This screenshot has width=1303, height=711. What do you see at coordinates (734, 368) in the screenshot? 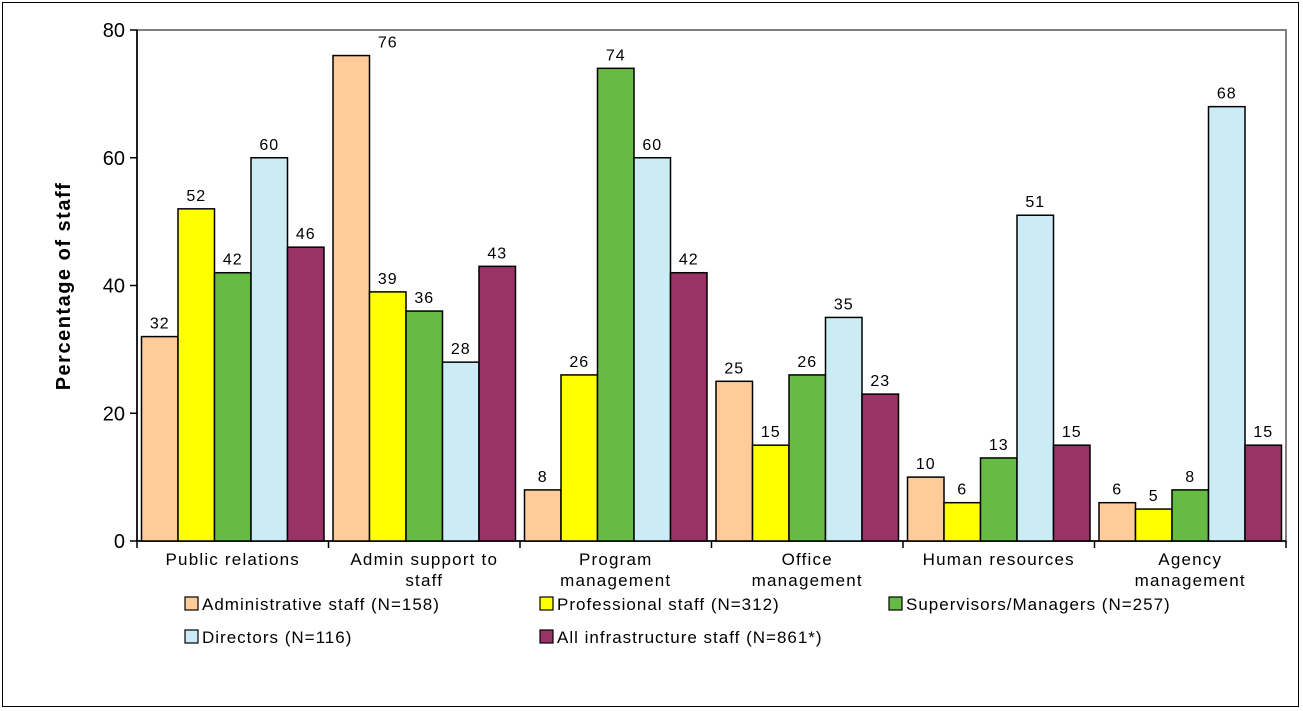
I see `data-label: 25` at bounding box center [734, 368].